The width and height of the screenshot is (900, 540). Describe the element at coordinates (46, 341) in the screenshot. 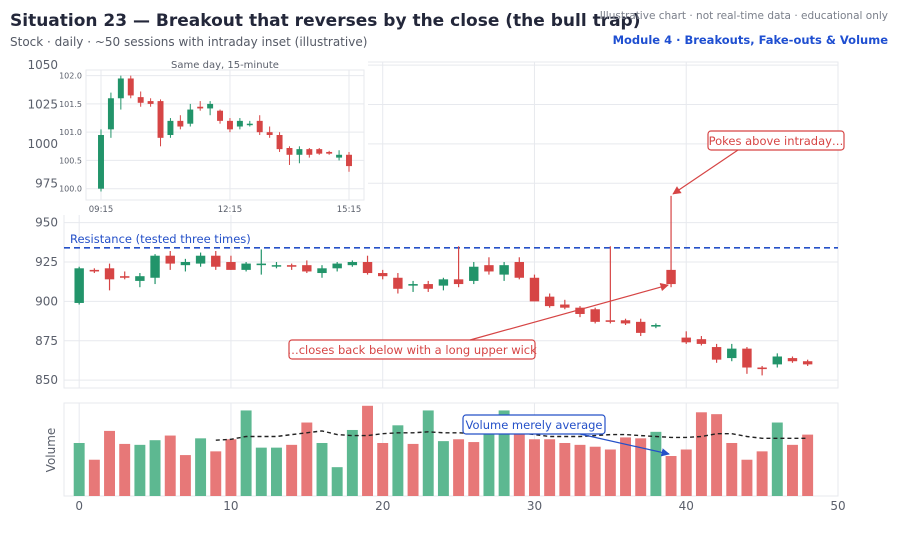

I see `price-tick-label: 875` at that location.